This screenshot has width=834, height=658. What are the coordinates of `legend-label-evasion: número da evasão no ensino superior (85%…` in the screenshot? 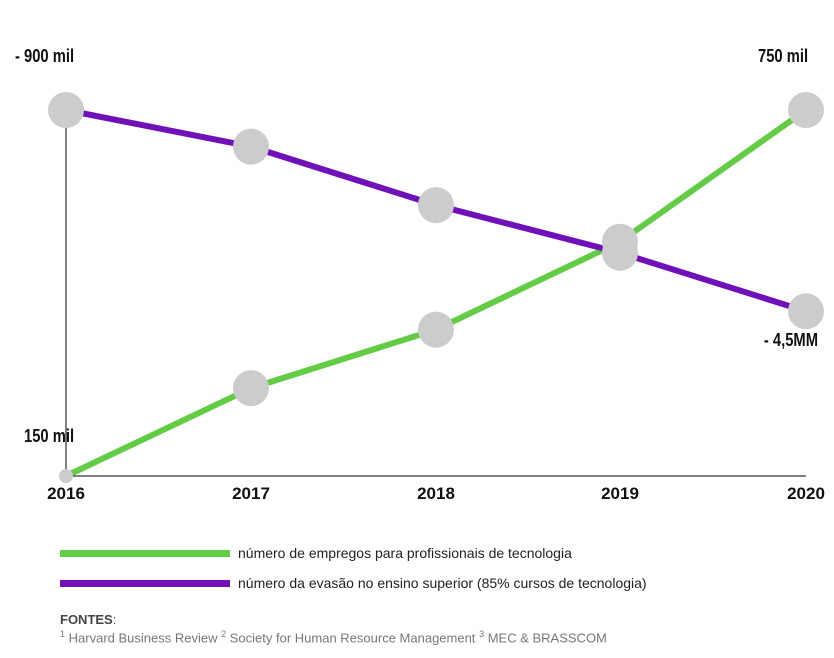 It's located at (442, 583).